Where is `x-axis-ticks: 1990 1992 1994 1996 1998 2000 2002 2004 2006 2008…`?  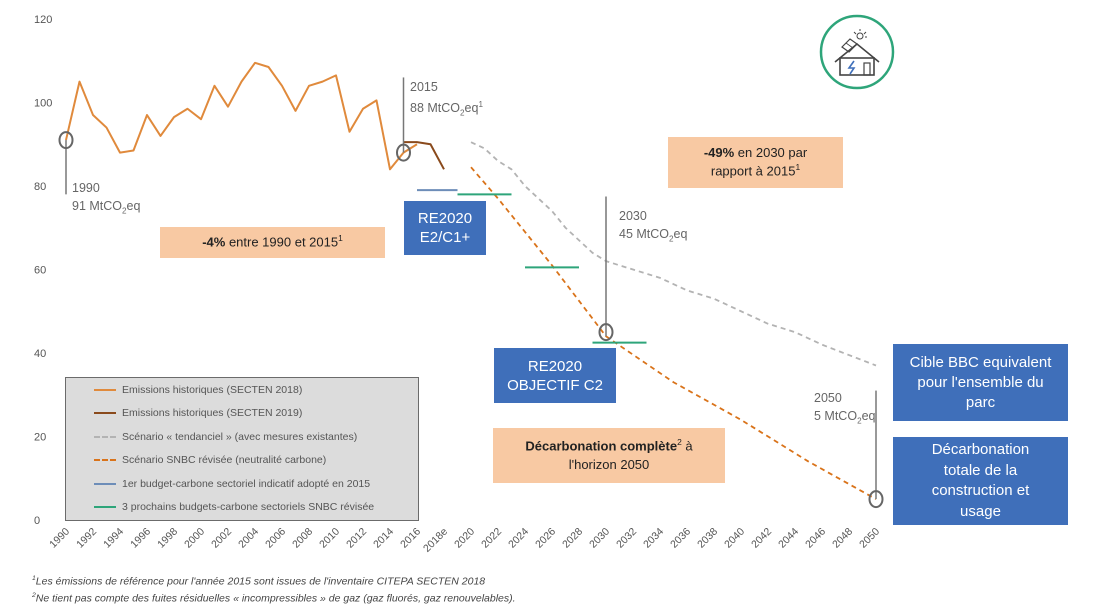 x-axis-ticks: 1990 1992 1994 1996 1998 2000 2002 2004 2006 2008… is located at coordinates (464, 540).